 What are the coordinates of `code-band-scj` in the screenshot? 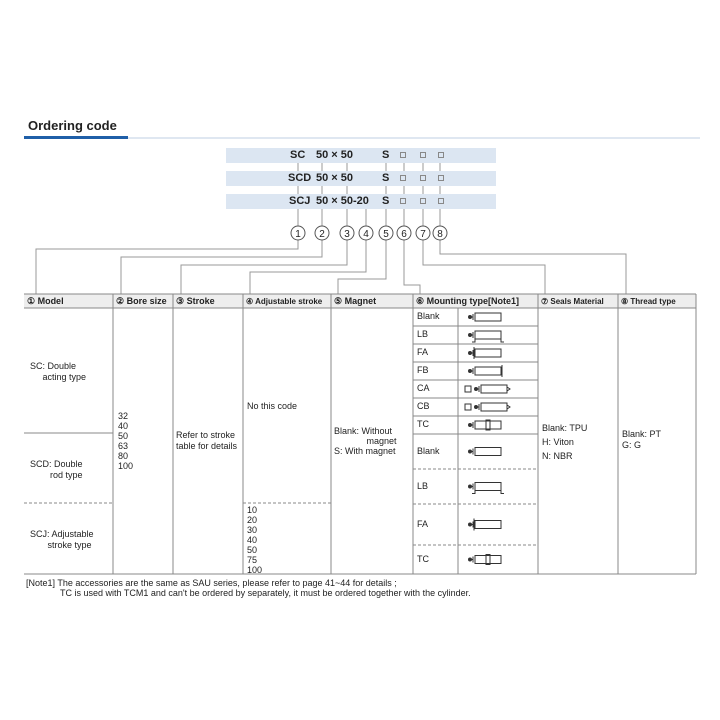 It's located at (361, 201).